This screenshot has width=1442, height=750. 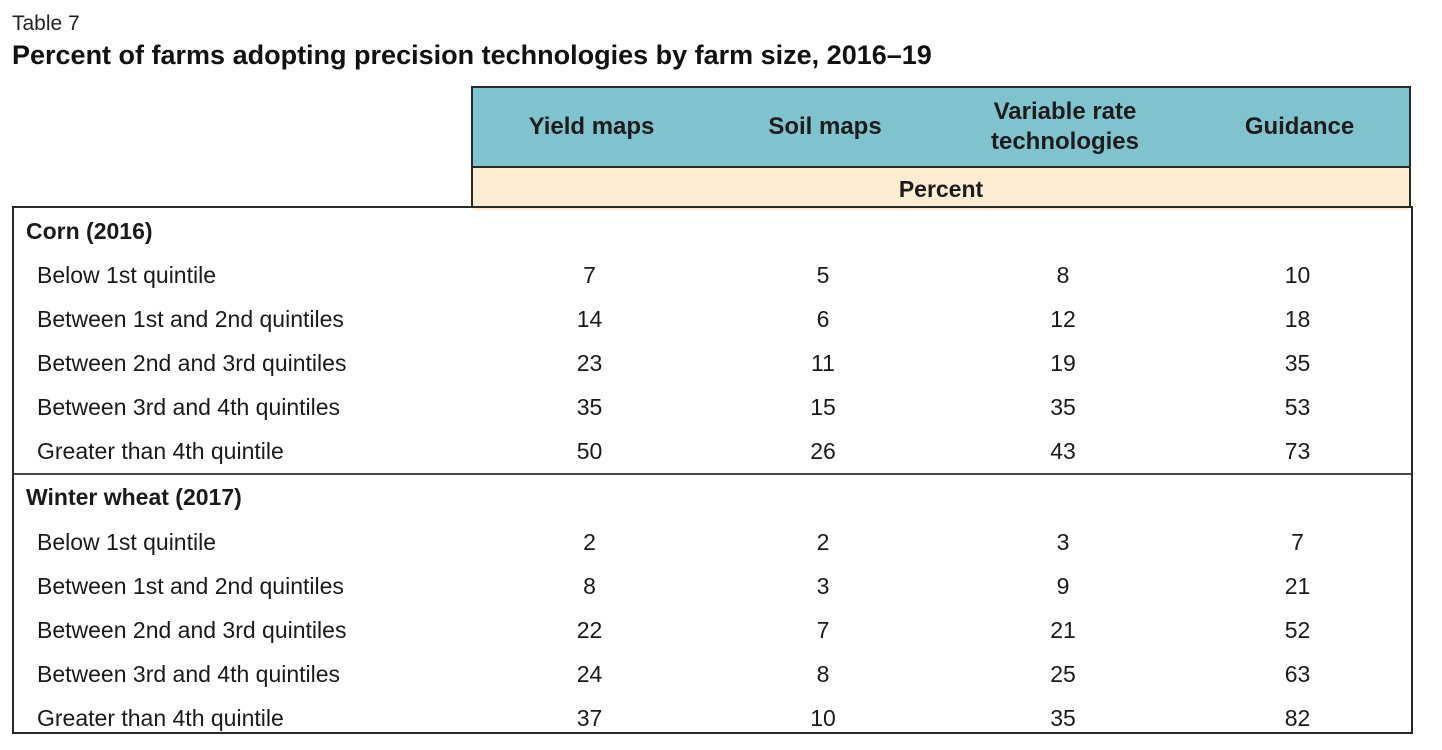 I want to click on cell-soil-maps: 2, so click(x=823, y=542).